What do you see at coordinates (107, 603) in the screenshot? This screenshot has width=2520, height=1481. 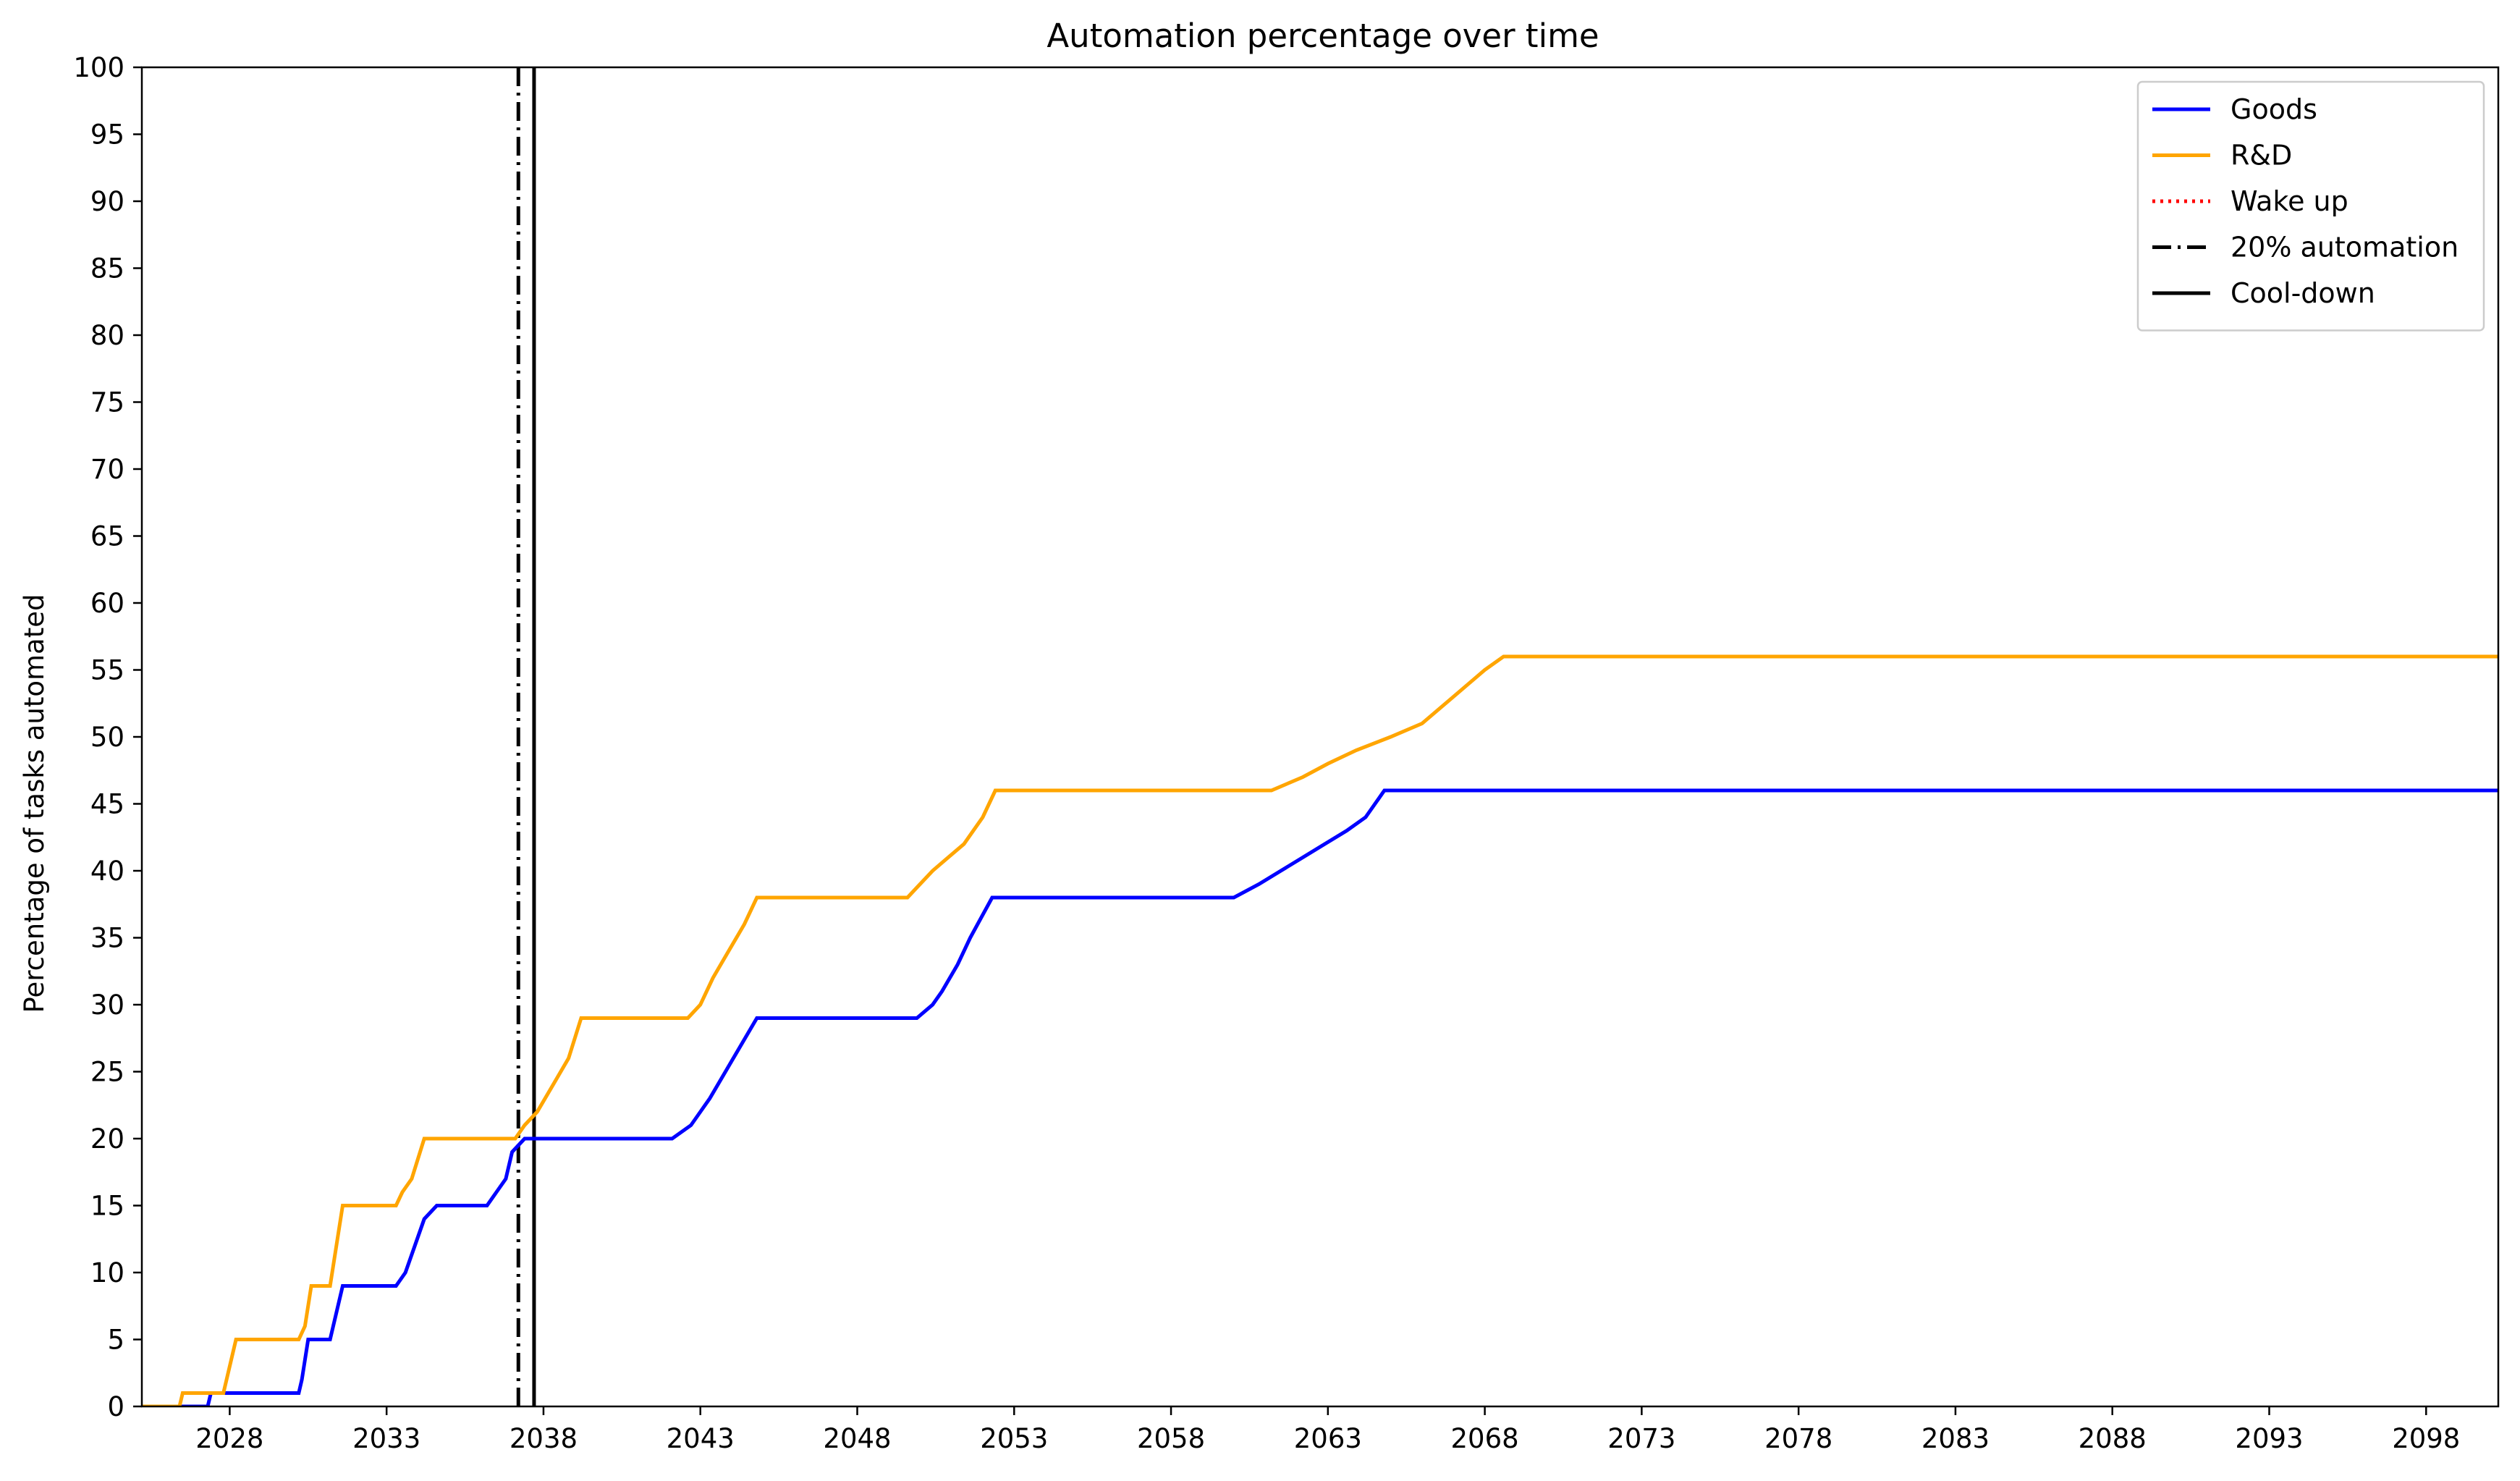 I see `y-tick-label: 60` at bounding box center [107, 603].